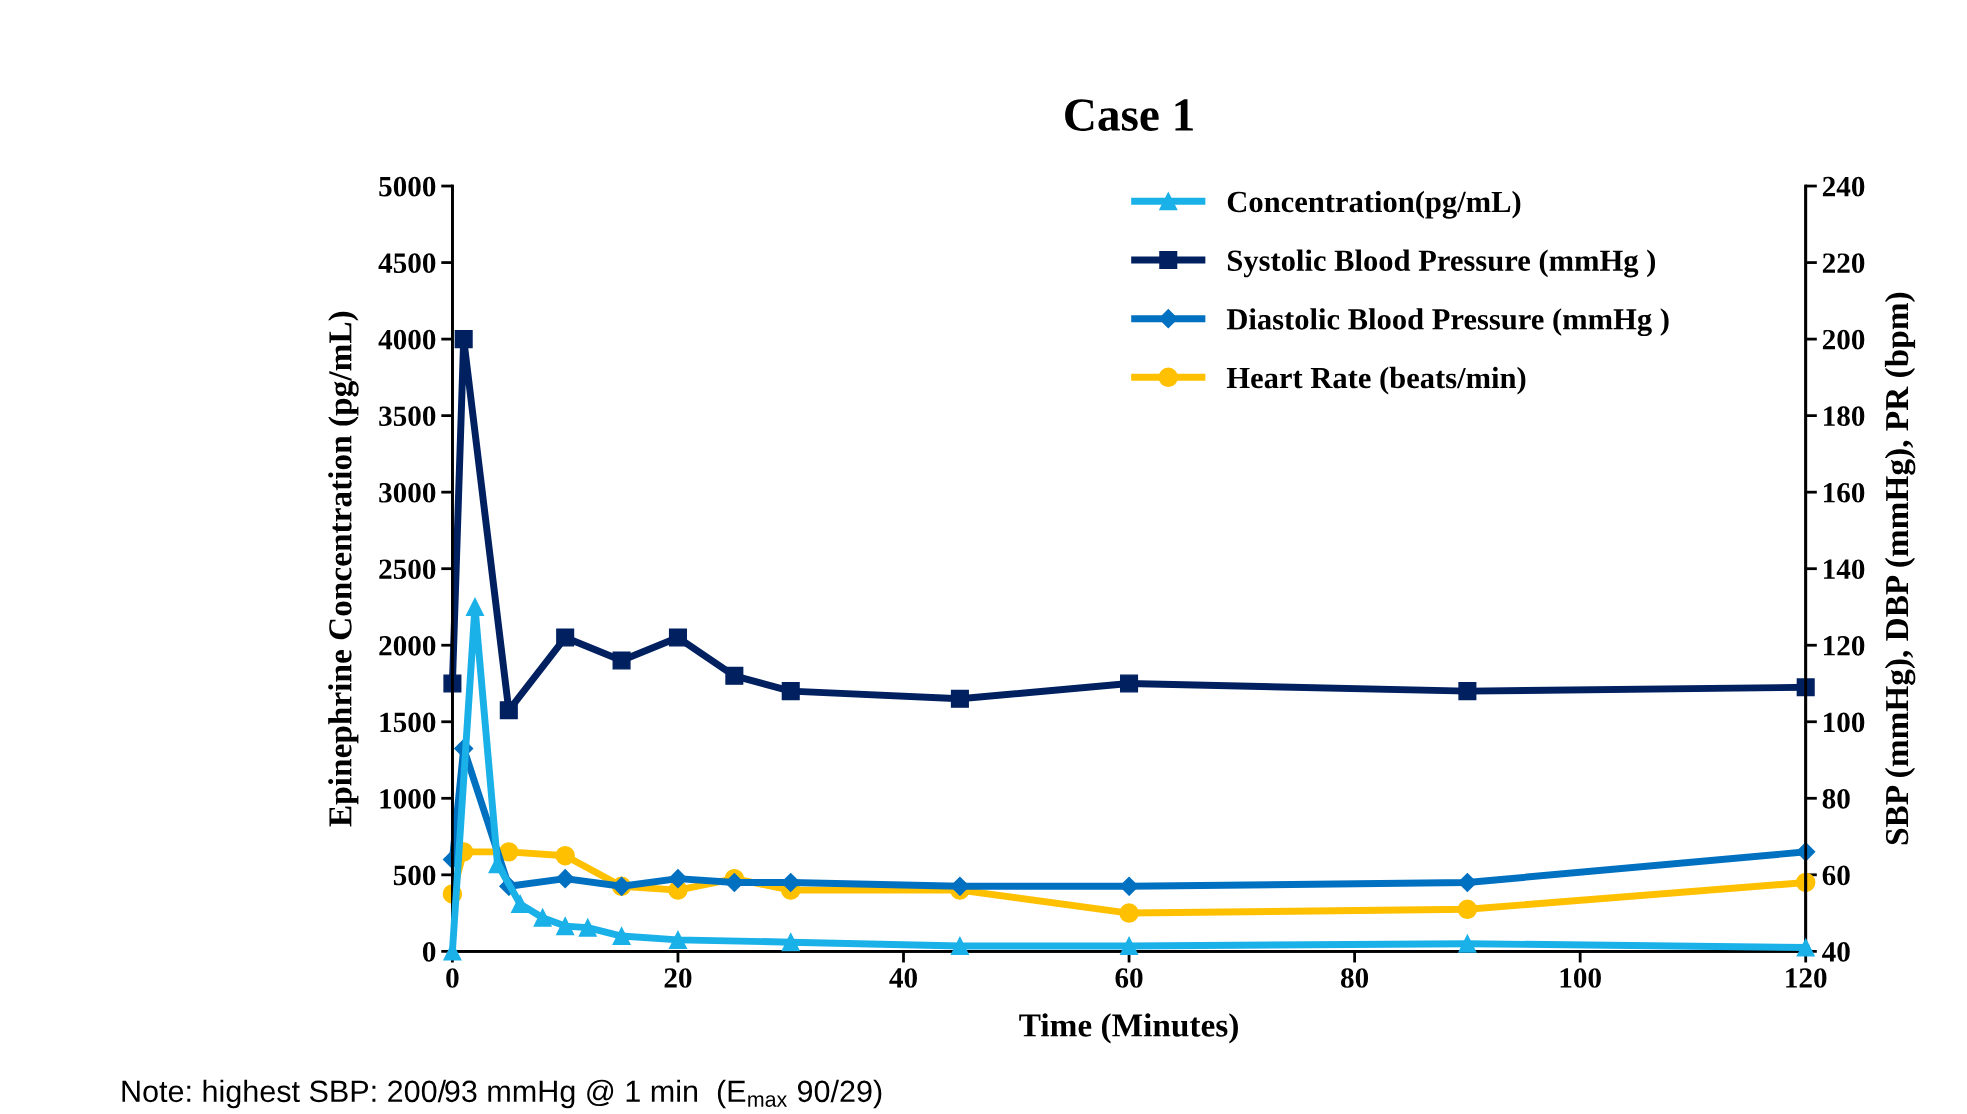 The width and height of the screenshot is (1967, 1114). I want to click on legend-label: Heart Rate (beats/min), so click(1376, 380).